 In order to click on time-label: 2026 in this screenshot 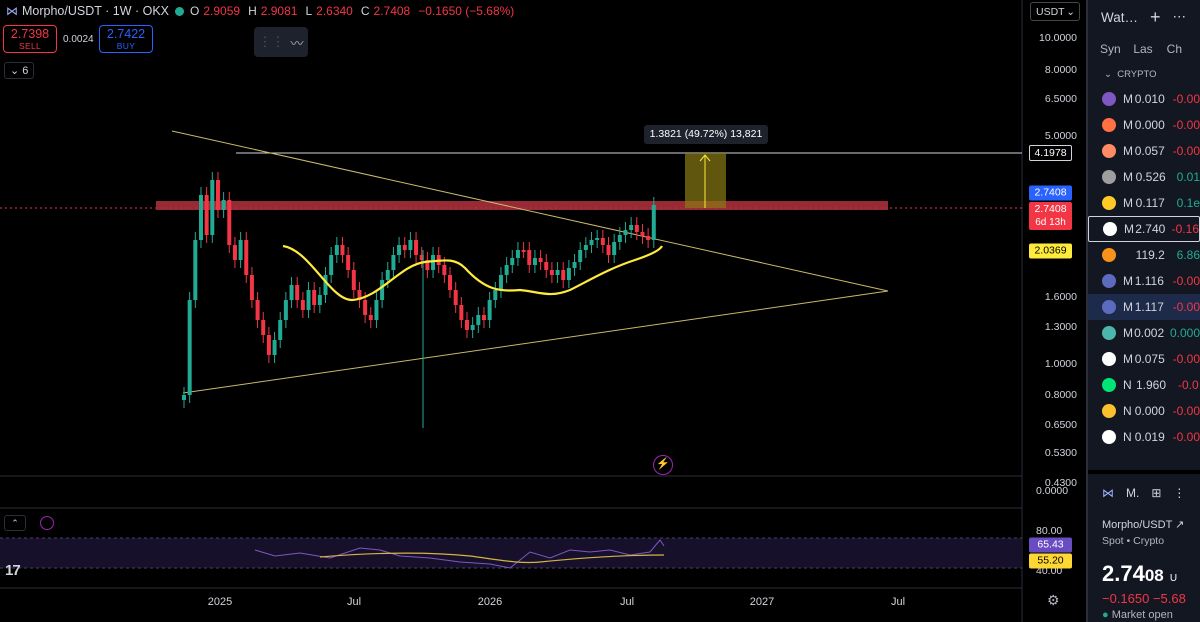, I will do `click(490, 602)`.